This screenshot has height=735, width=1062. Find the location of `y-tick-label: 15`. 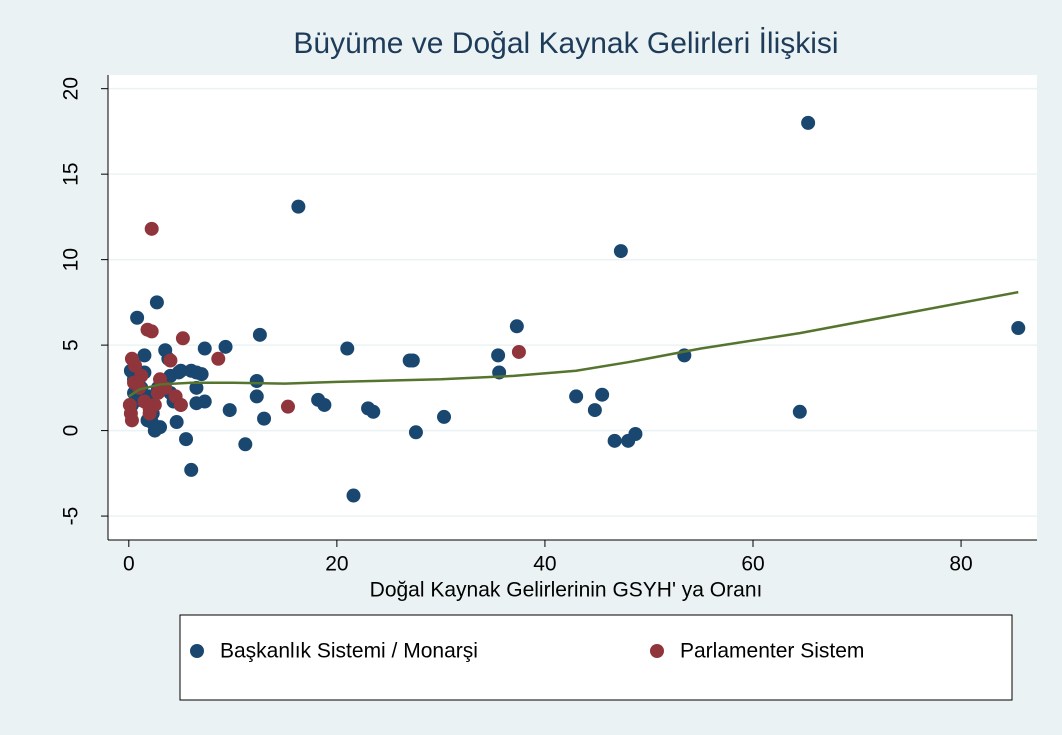

y-tick-label: 15 is located at coordinates (71, 173).